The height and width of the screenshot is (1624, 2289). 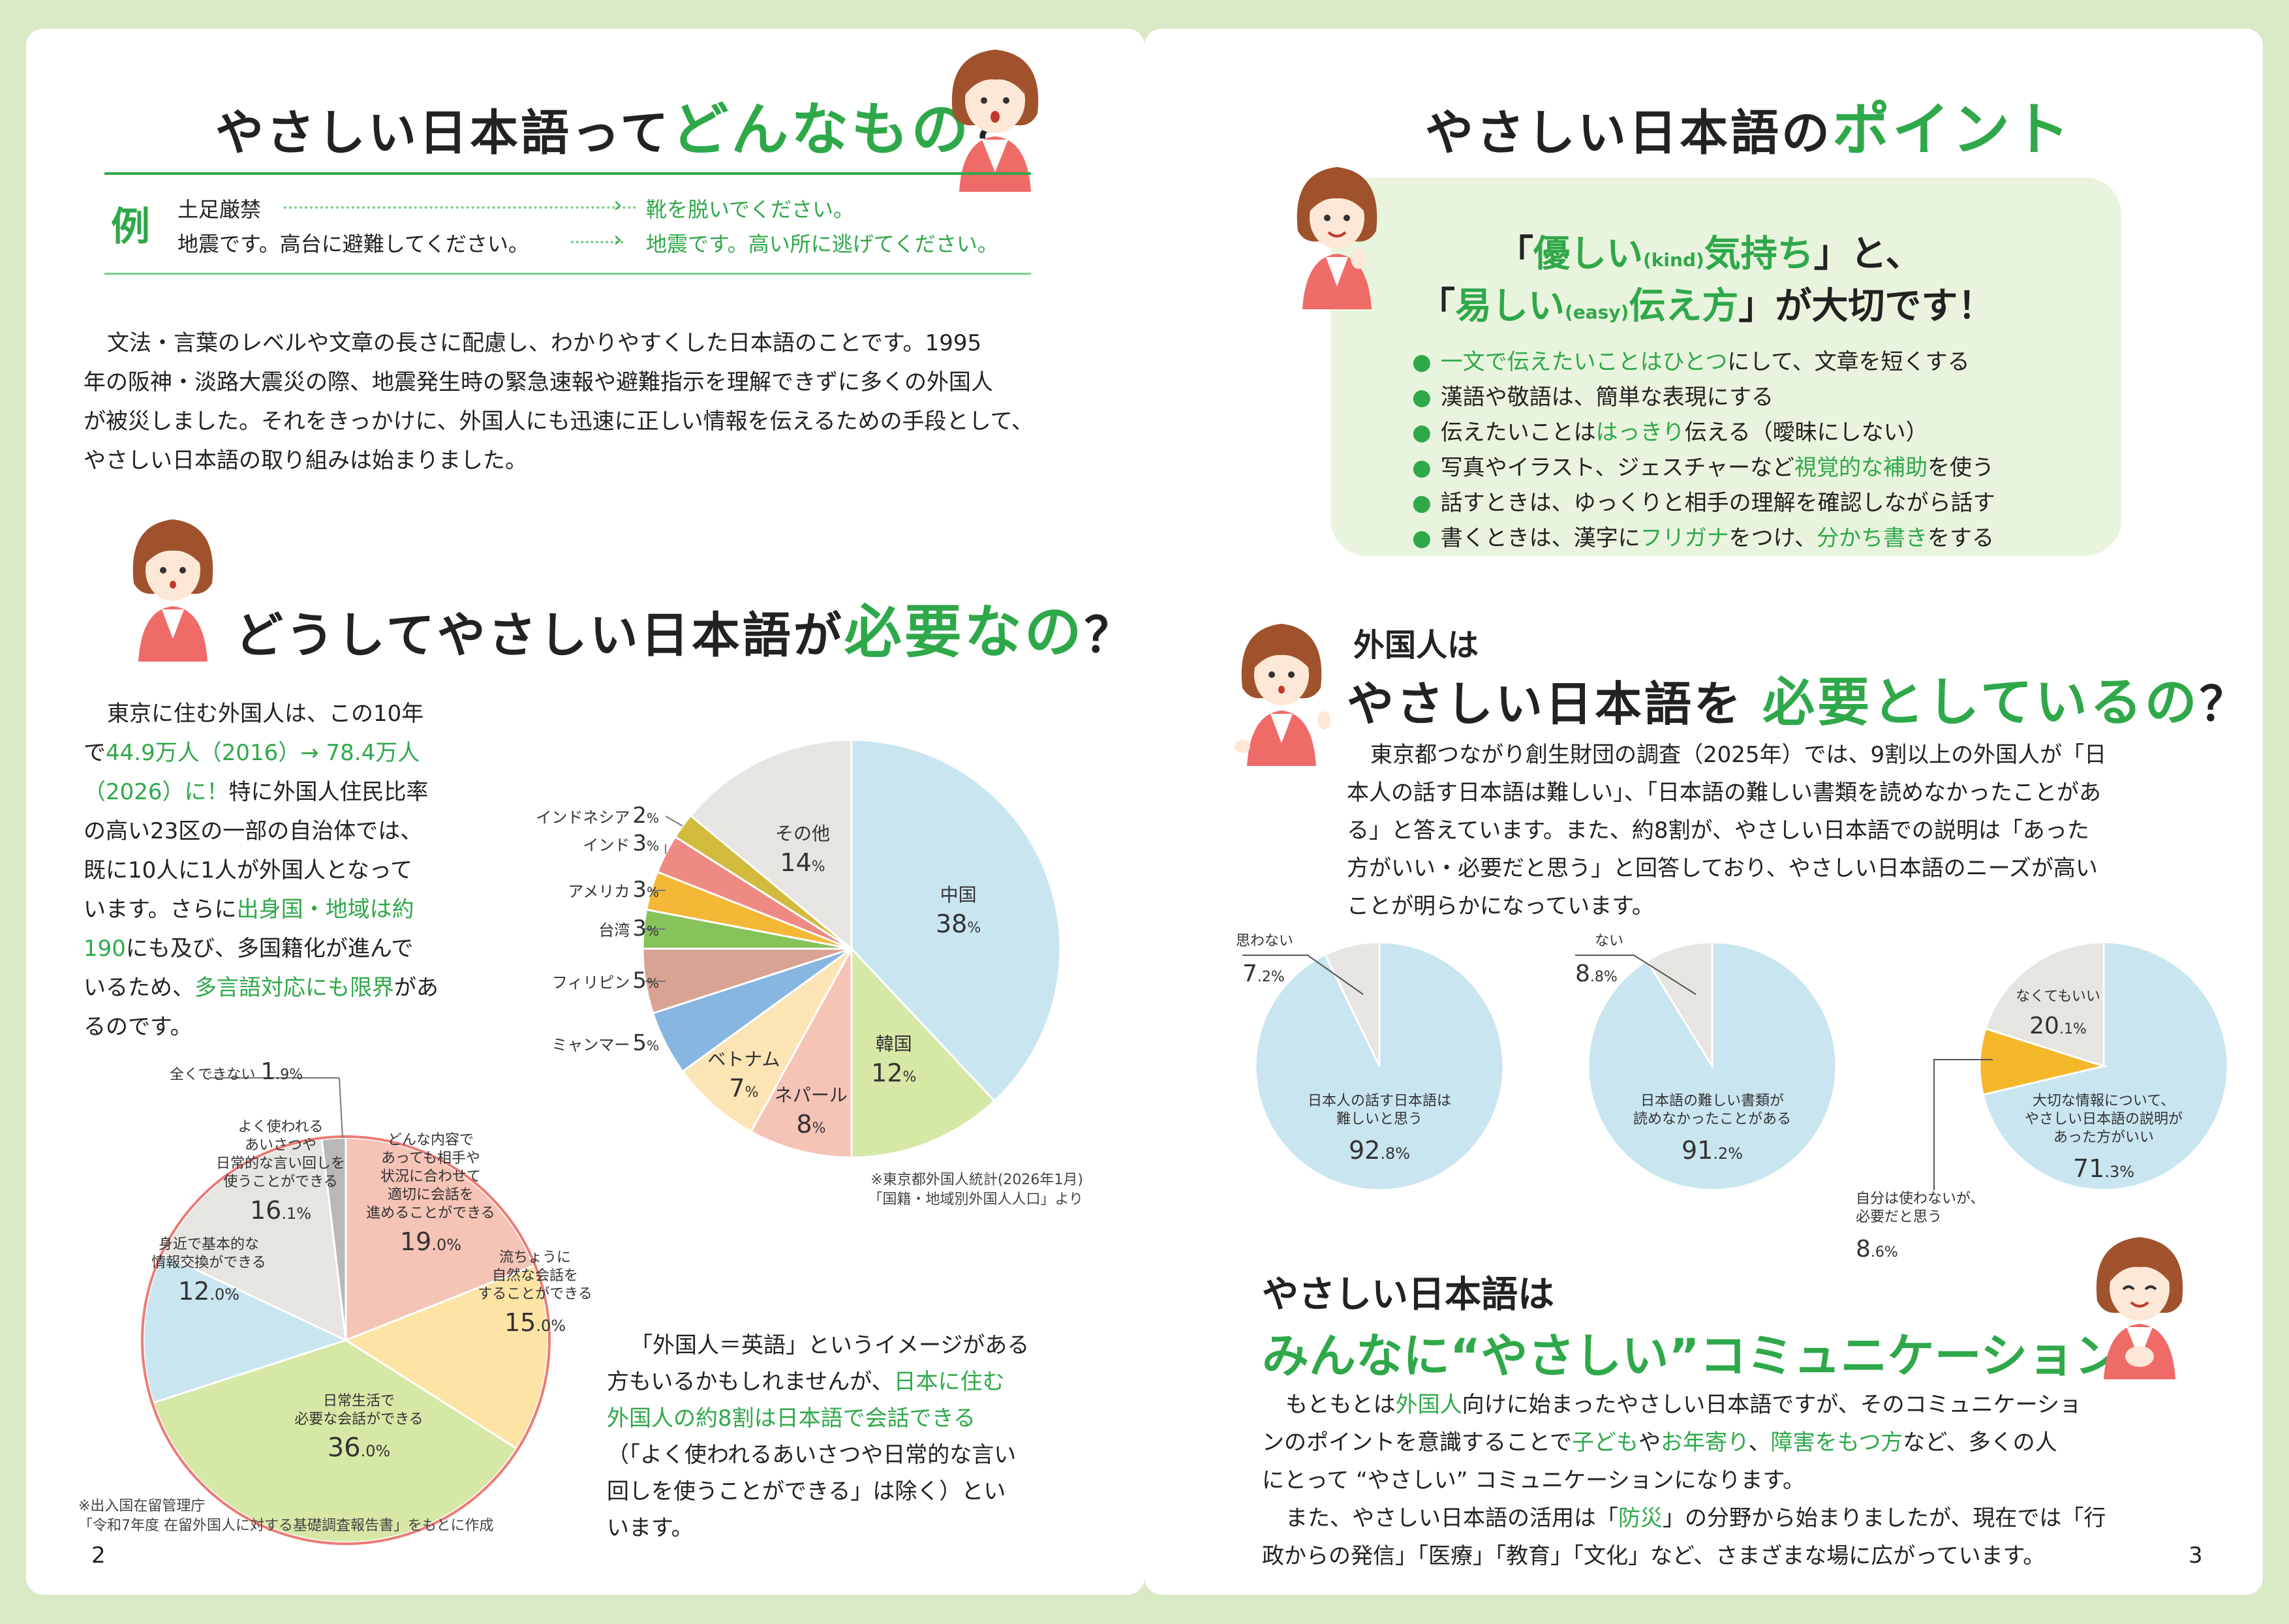 I want to click on arrow-right-icon: ›, so click(x=617, y=240).